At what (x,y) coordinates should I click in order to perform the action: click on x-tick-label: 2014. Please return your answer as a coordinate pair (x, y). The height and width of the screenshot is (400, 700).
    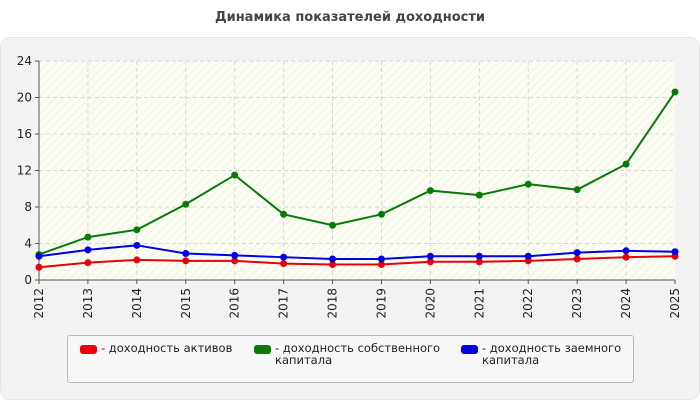
    Looking at the image, I should click on (137, 303).